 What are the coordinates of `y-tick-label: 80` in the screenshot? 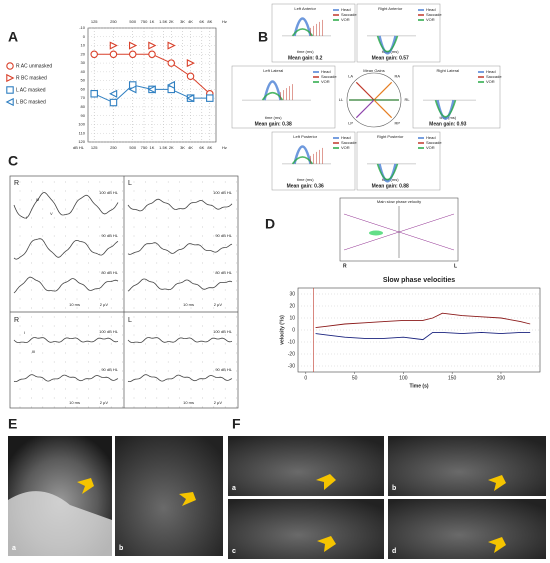 It's located at (83, 106).